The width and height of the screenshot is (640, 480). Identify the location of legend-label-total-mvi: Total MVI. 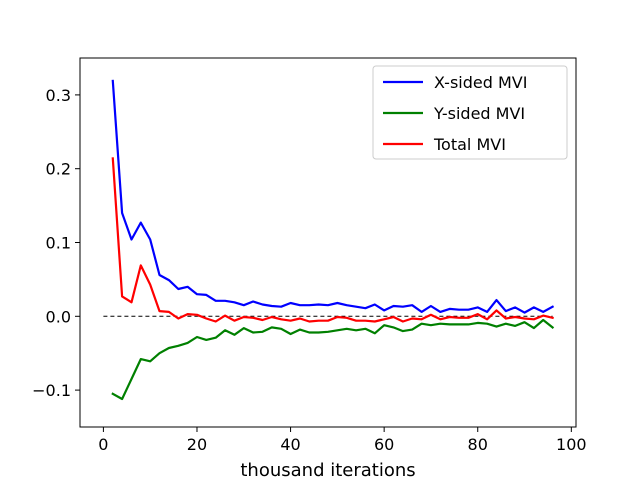
(469, 144).